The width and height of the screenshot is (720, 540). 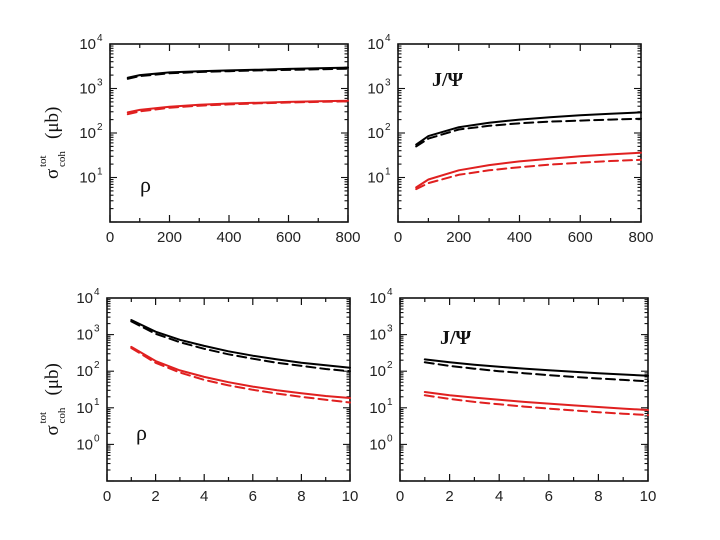 What do you see at coordinates (524, 389) in the screenshot?
I see `plot-frame` at bounding box center [524, 389].